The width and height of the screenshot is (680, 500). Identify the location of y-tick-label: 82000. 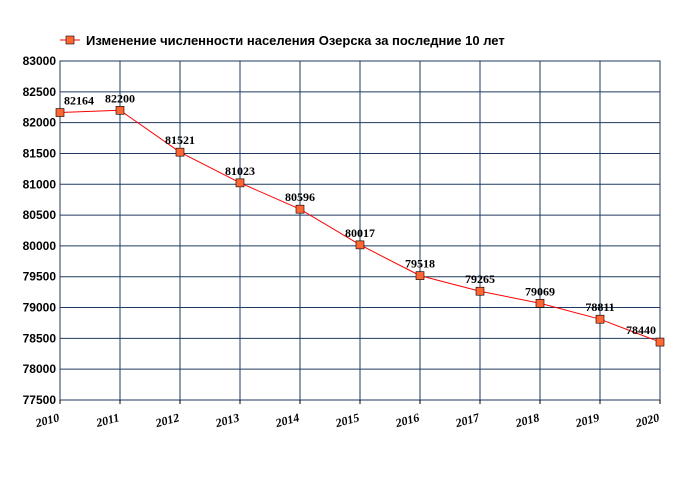
(40, 123).